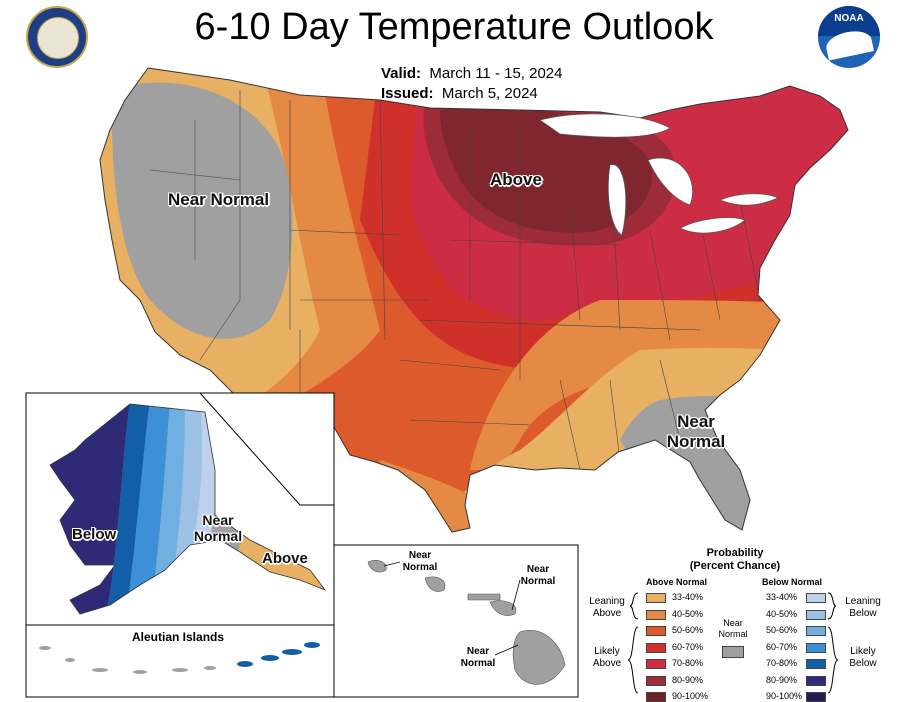  I want to click on valid-dates: March 11 - 15, 2024, so click(496, 73).